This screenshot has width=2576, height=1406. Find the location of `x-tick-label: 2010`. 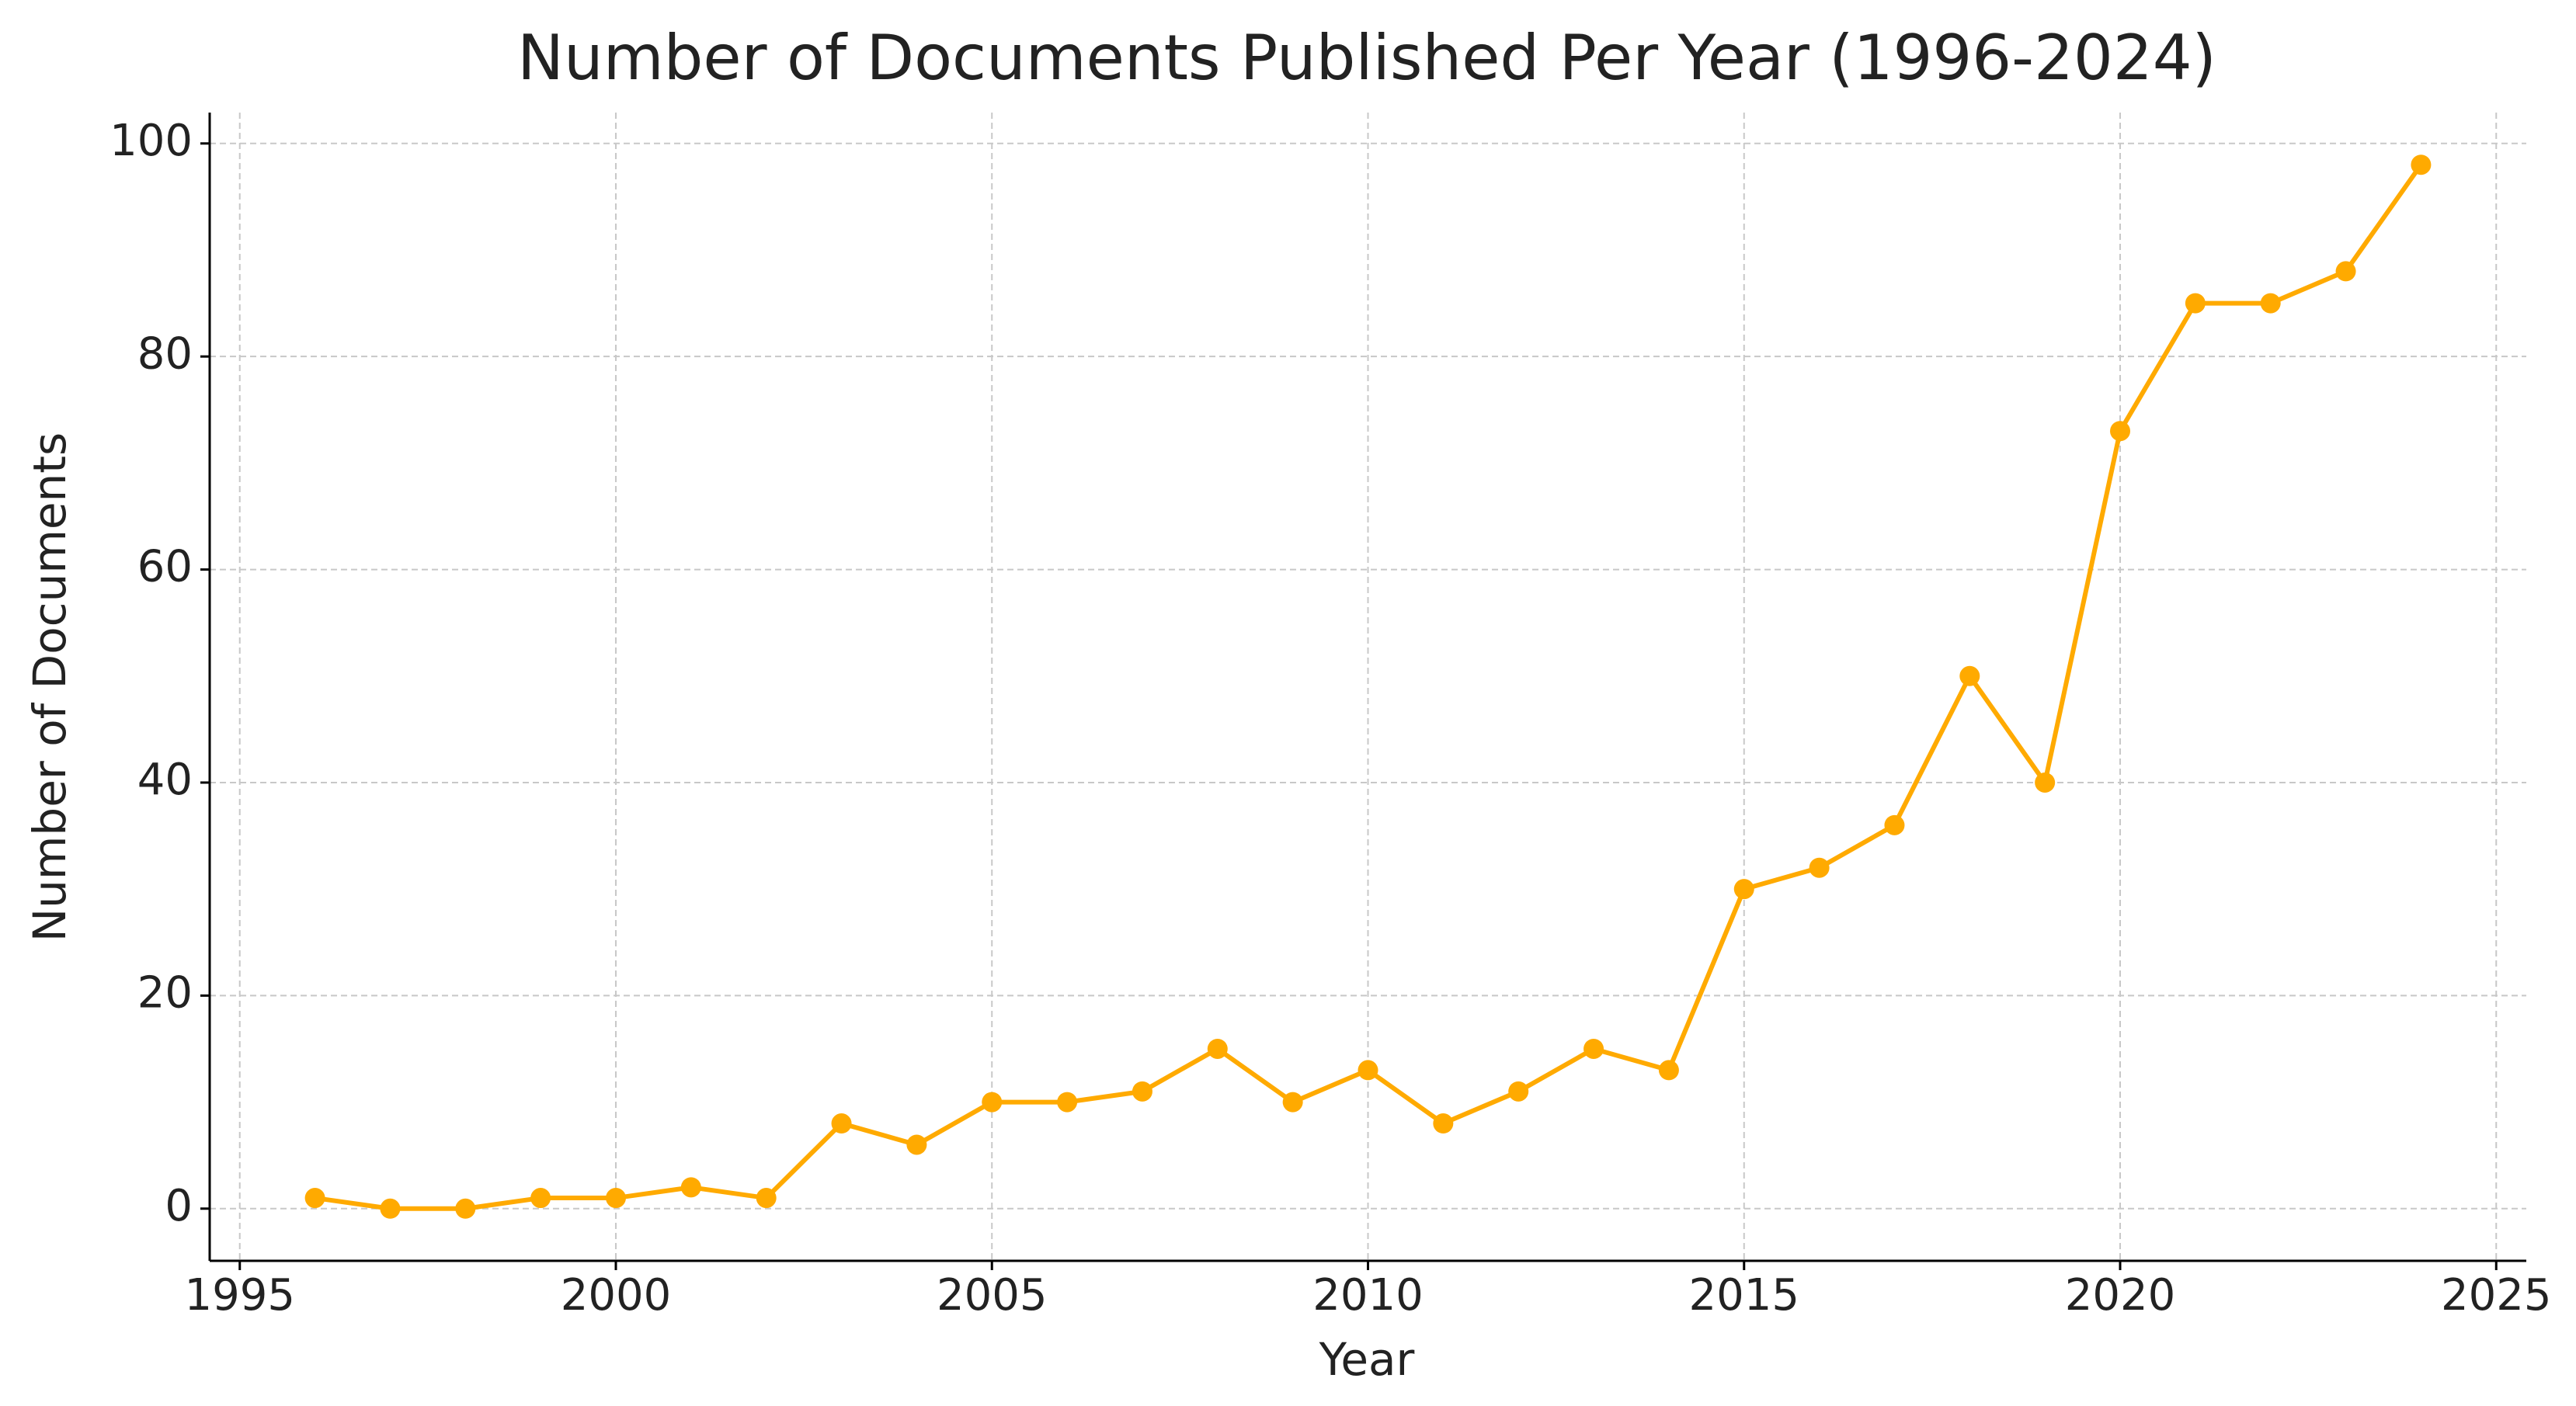

x-tick-label: 2010 is located at coordinates (1368, 1295).